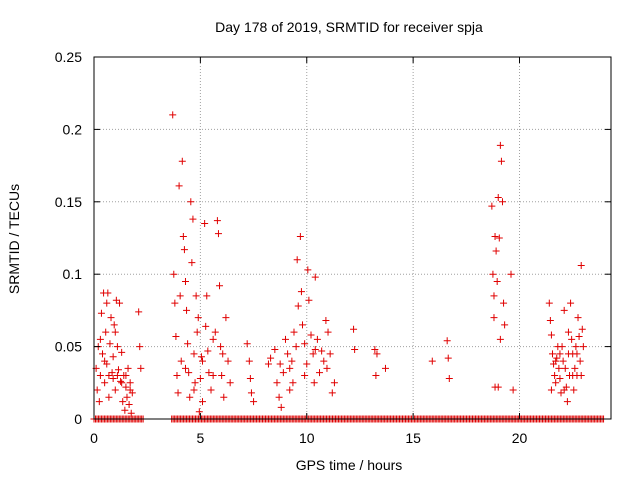 The height and width of the screenshot is (480, 640). What do you see at coordinates (14, 239) in the screenshot?
I see `y-axis-label: SRMTID / TECUs` at bounding box center [14, 239].